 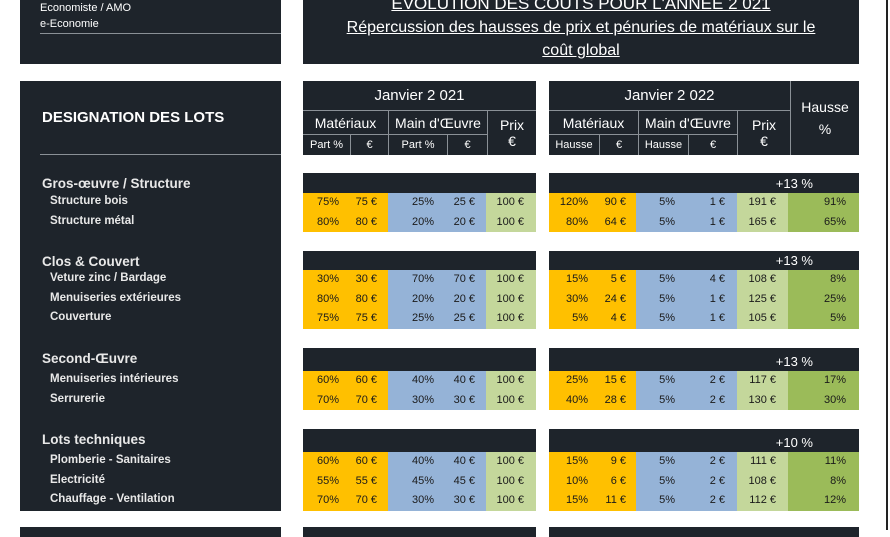 What do you see at coordinates (366, 279) in the screenshot?
I see `cell-2021-mat-eur: 30 €` at bounding box center [366, 279].